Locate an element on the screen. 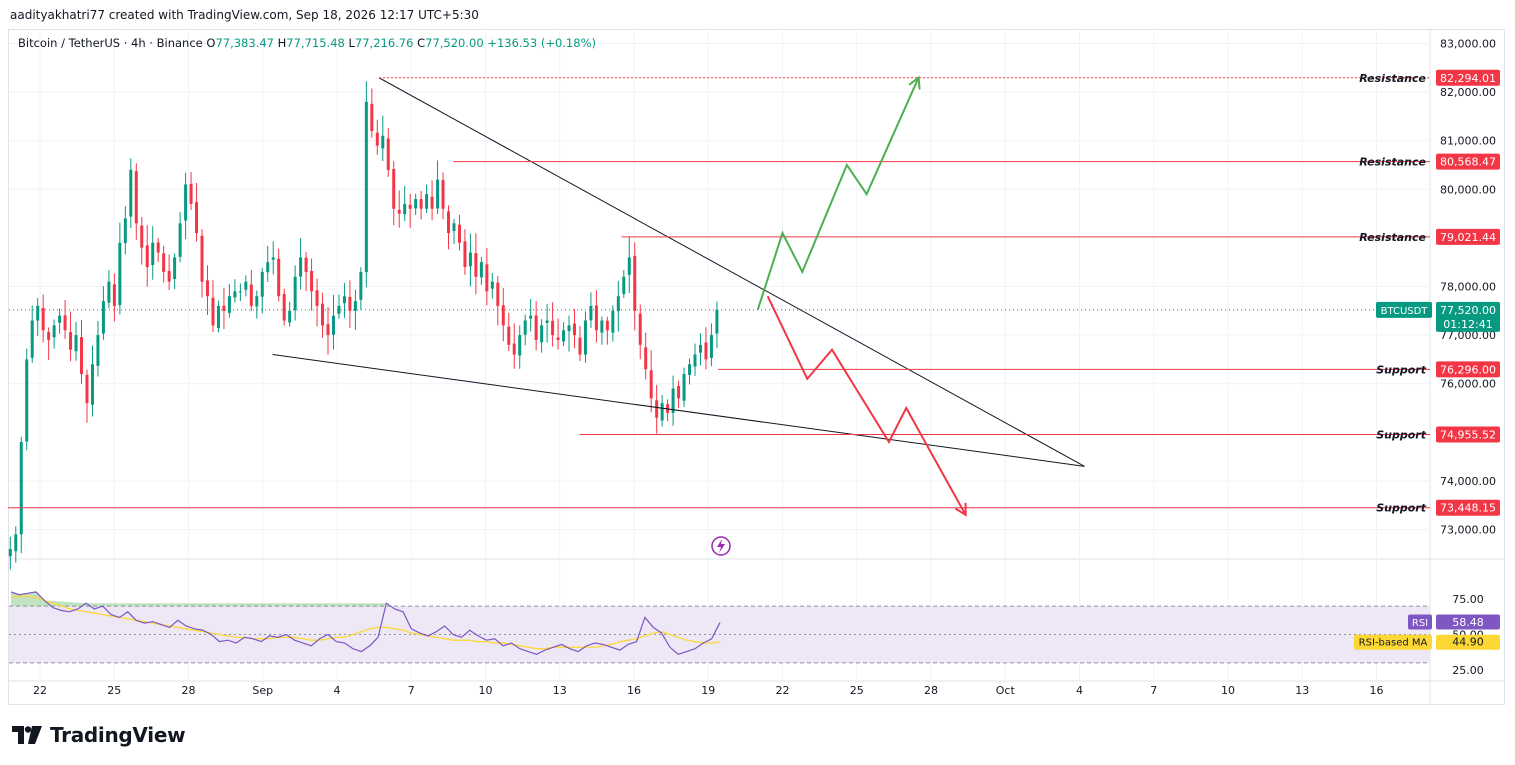 This screenshot has height=765, width=1515. rsi-ma-line is located at coordinates (365, 622).